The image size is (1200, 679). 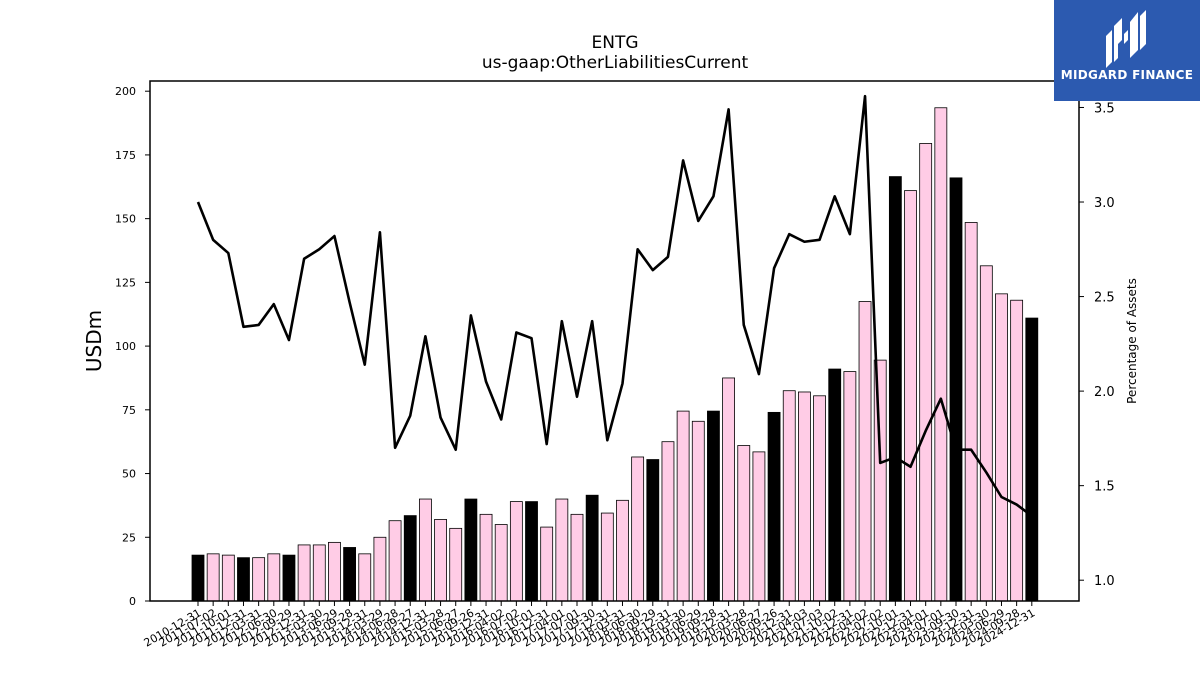 What do you see at coordinates (129, 410) in the screenshot?
I see `y-tick-label: 75` at bounding box center [129, 410].